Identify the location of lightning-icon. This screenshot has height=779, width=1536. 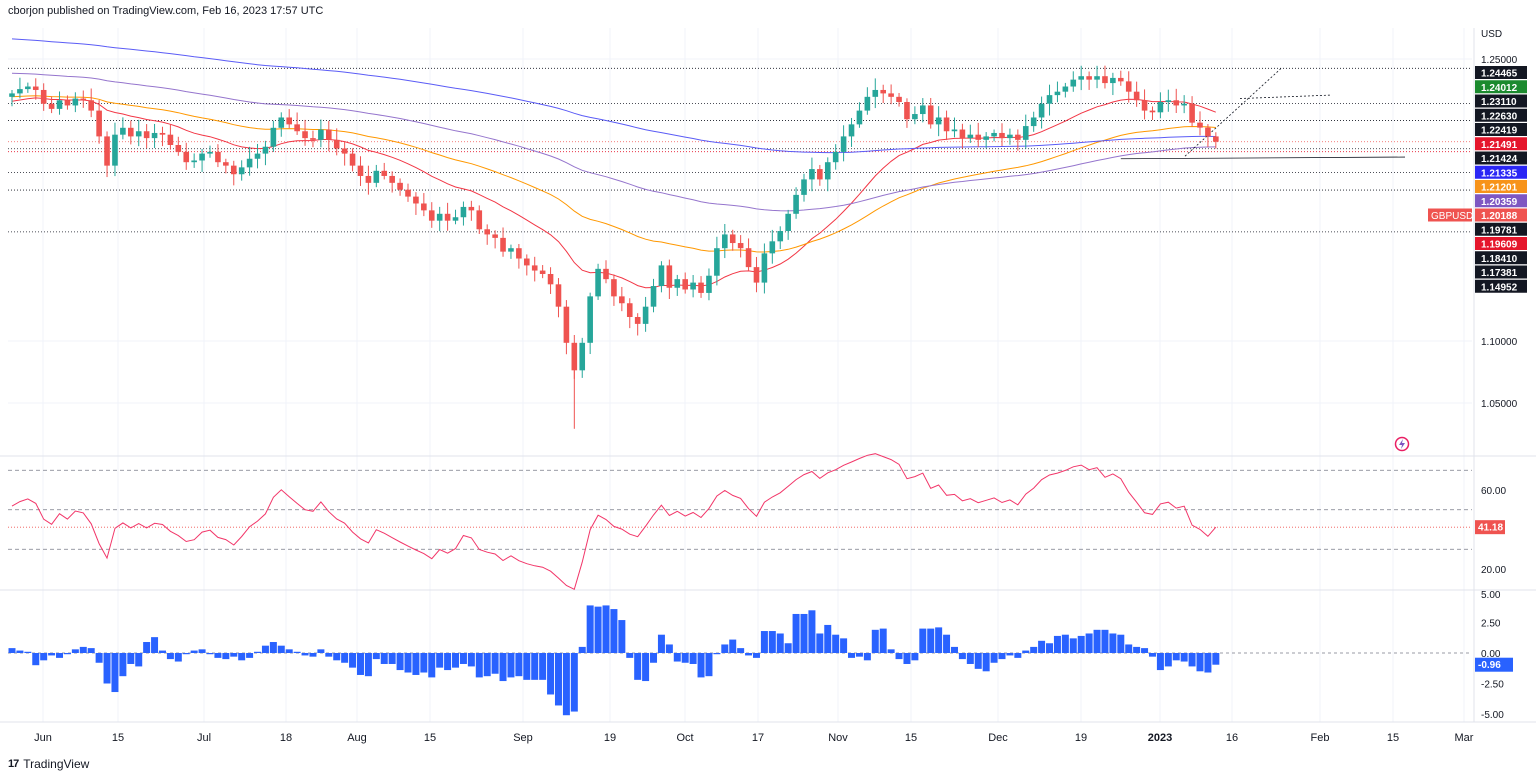
(1402, 444).